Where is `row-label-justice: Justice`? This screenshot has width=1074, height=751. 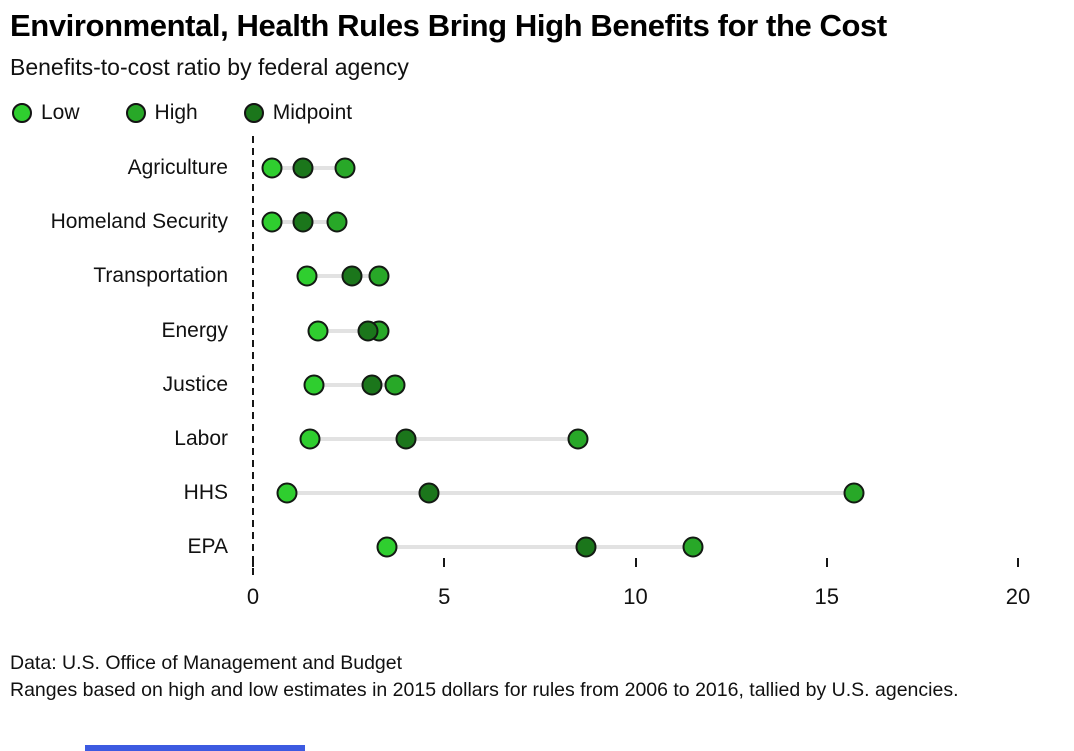
row-label-justice: Justice is located at coordinates (195, 384).